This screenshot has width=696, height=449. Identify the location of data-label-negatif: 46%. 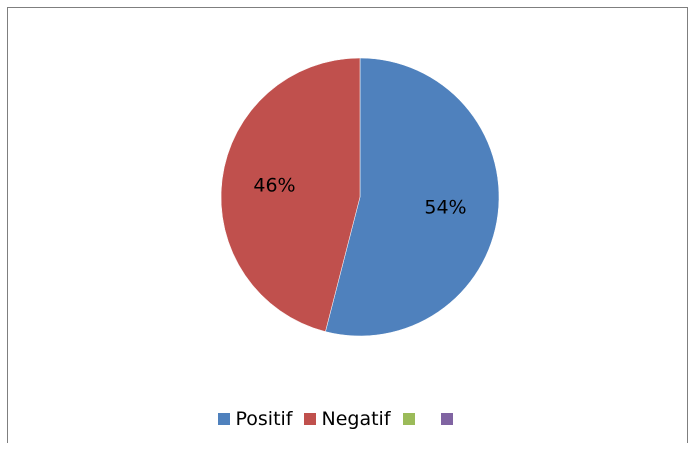
(274, 186).